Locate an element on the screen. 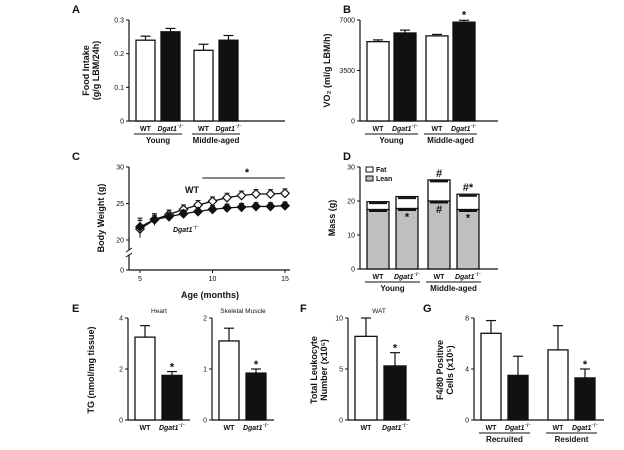 This screenshot has height=450, width=624. panel-d-fat-annotation: #* is located at coordinates (468, 188).